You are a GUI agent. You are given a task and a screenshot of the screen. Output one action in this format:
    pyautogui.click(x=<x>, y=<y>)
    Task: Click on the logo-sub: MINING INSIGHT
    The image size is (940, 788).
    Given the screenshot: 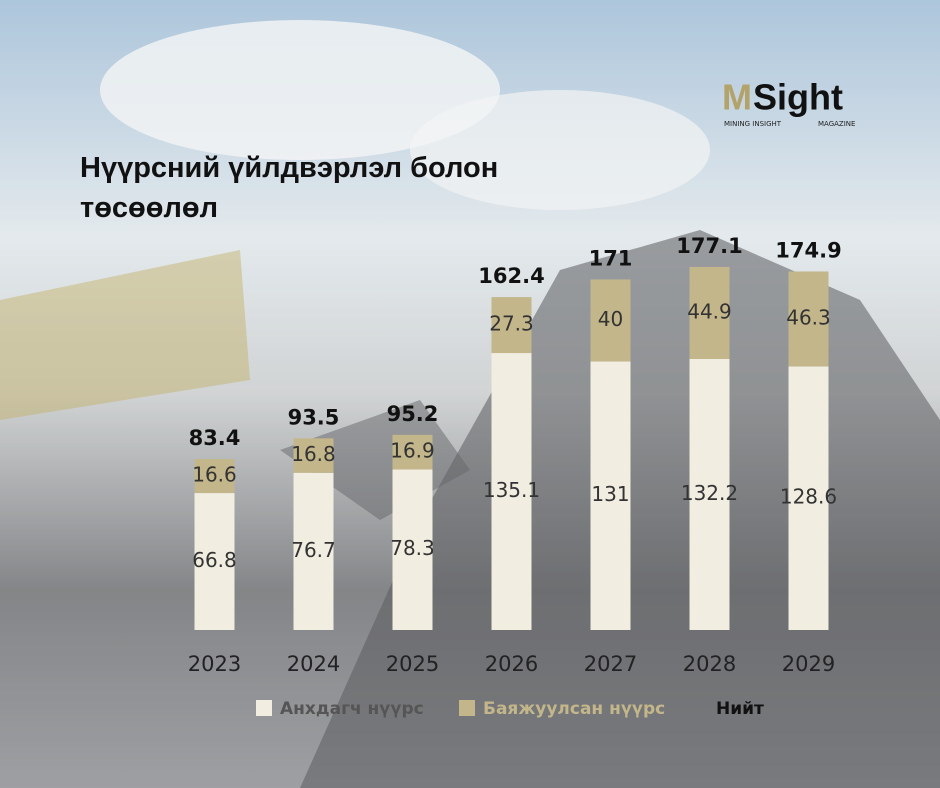 What is the action you would take?
    pyautogui.click(x=753, y=124)
    